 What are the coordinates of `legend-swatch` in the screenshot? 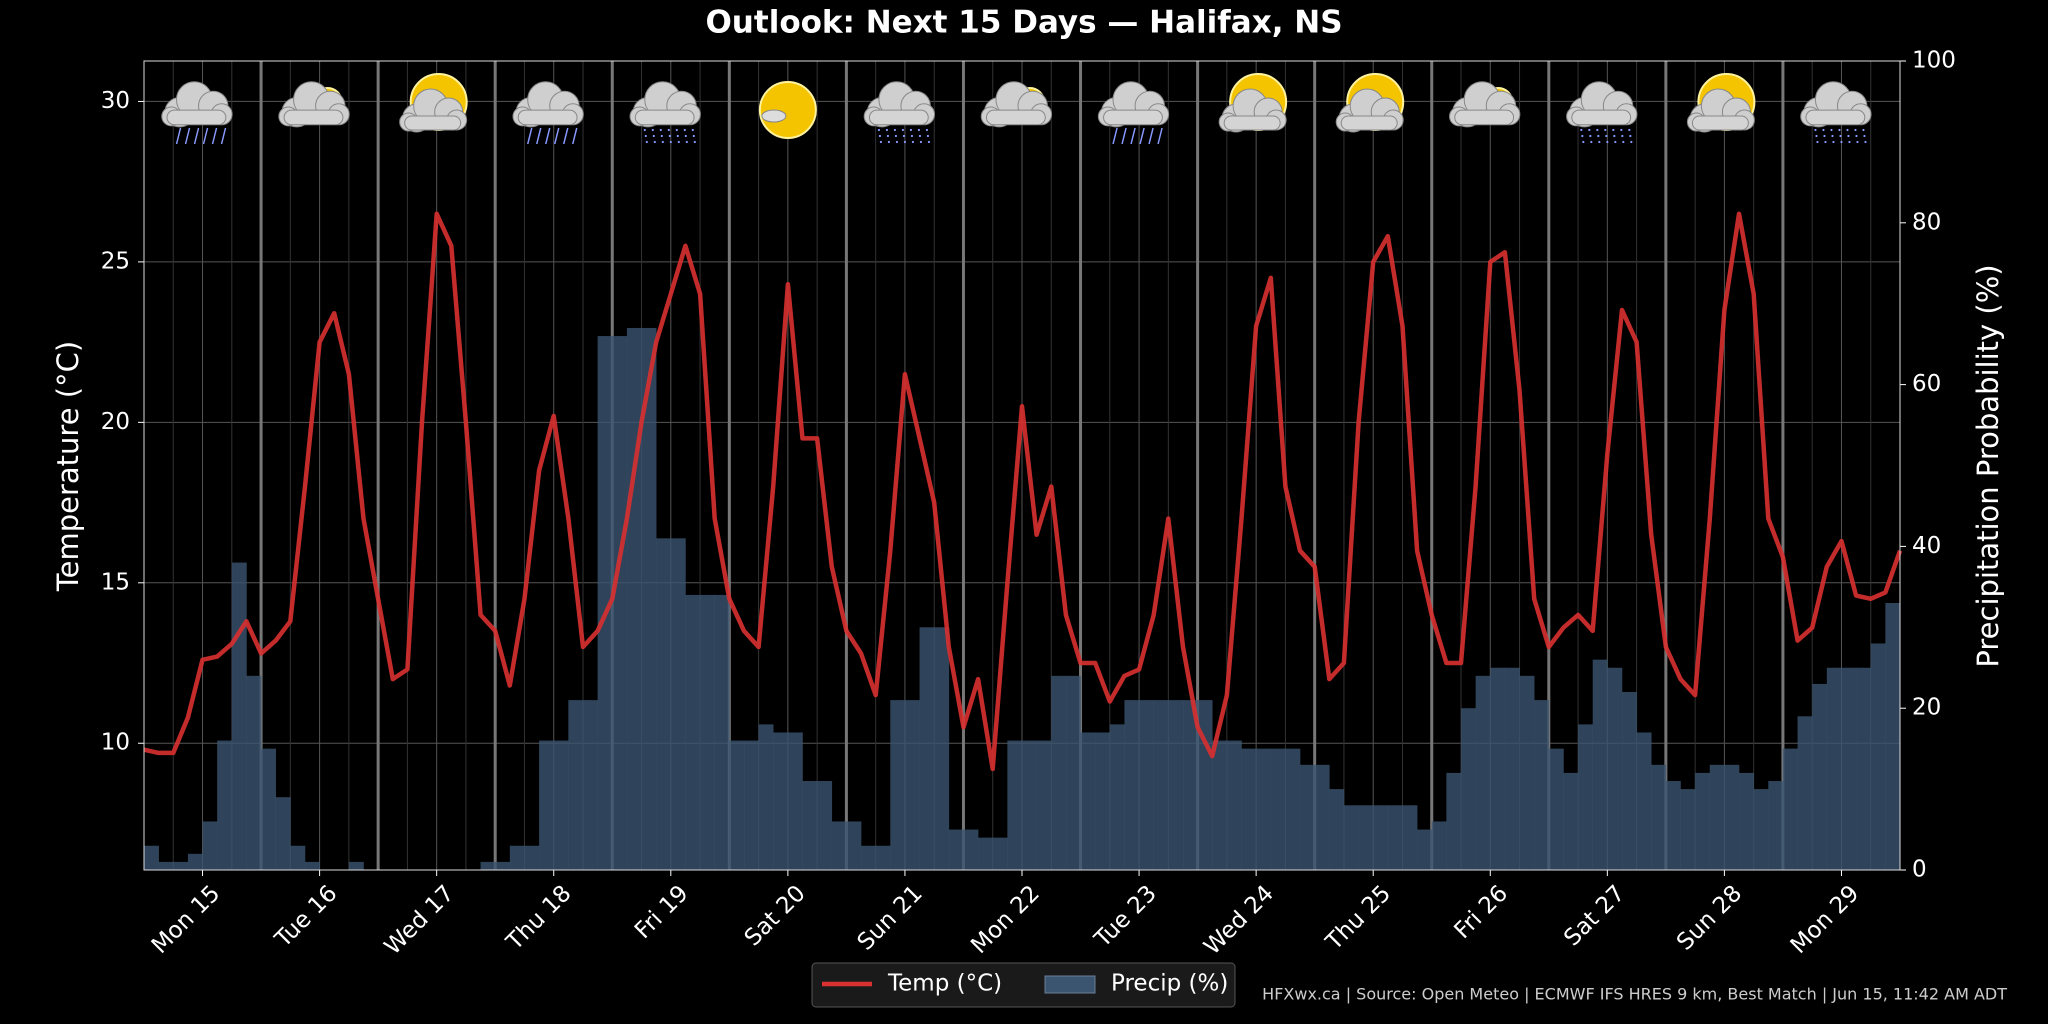 It's located at (1070, 984).